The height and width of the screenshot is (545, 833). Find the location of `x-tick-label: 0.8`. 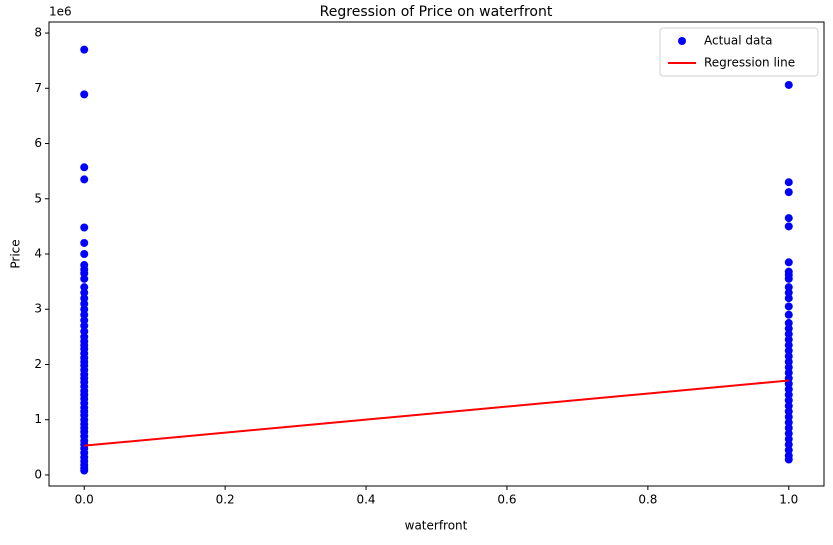

x-tick-label: 0.8 is located at coordinates (647, 500).